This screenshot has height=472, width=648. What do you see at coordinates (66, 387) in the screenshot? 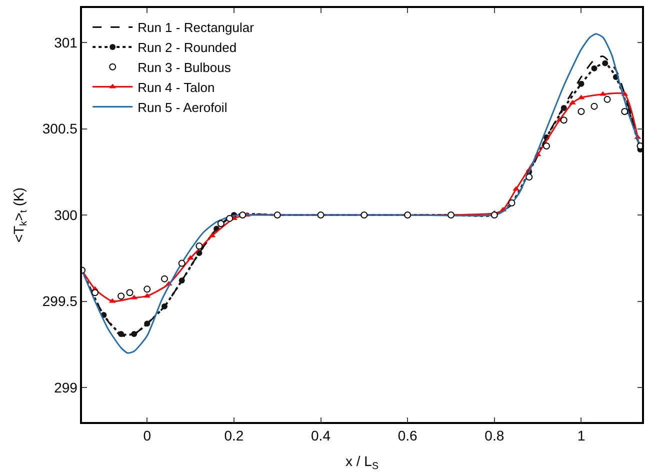
I see `y-tick-label: 299` at bounding box center [66, 387].